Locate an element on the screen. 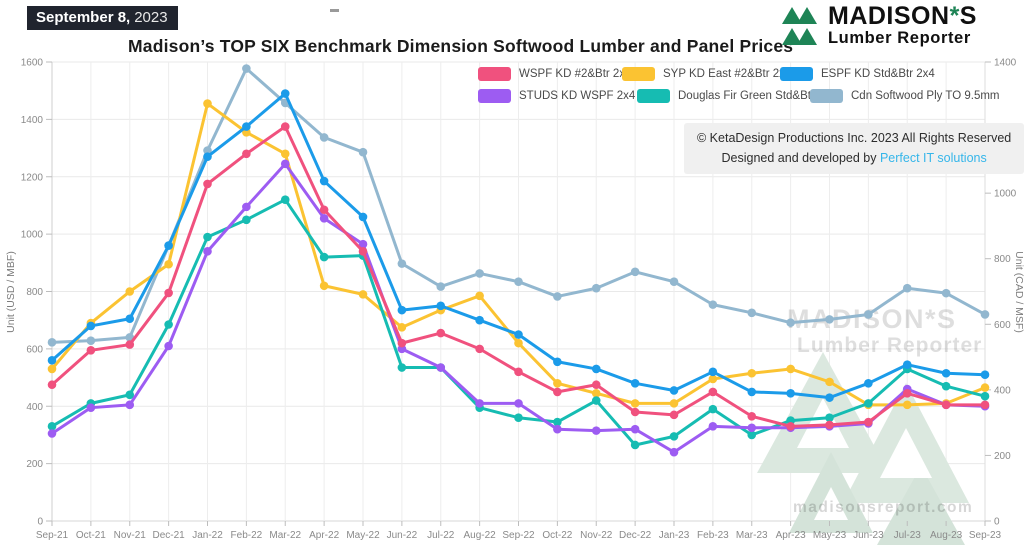  legend-item: Cdn Softwood Ply TO 9.5mm is located at coordinates (905, 96).